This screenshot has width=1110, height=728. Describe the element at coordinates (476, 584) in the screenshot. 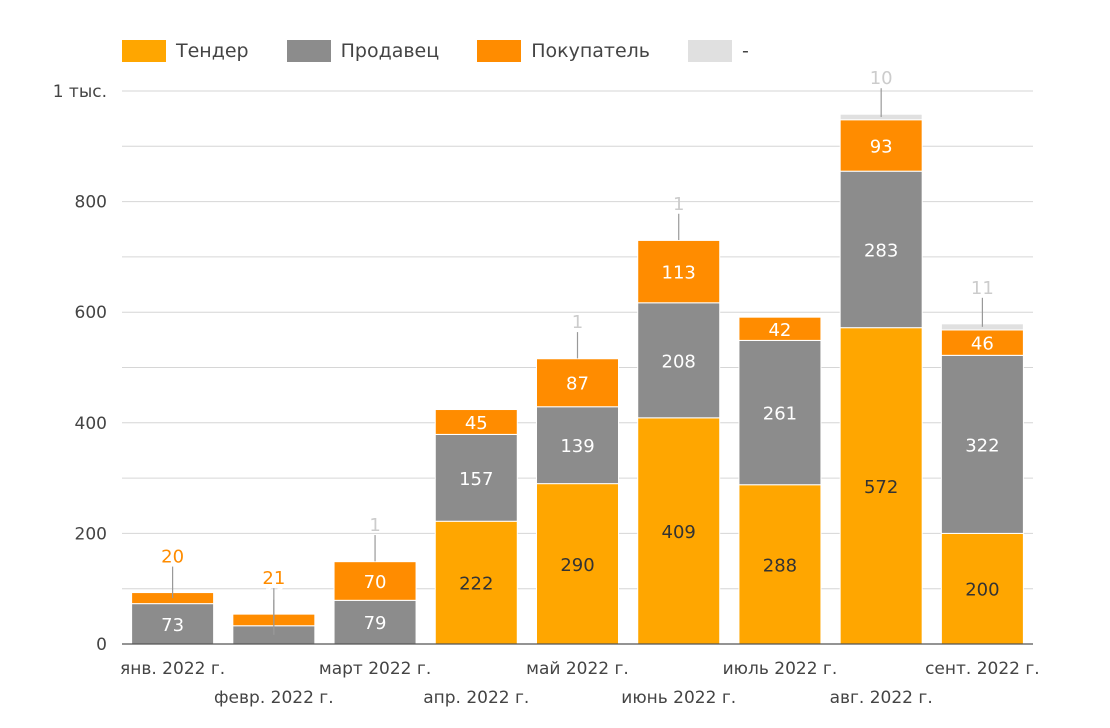

I see `data-label: 222` at that location.